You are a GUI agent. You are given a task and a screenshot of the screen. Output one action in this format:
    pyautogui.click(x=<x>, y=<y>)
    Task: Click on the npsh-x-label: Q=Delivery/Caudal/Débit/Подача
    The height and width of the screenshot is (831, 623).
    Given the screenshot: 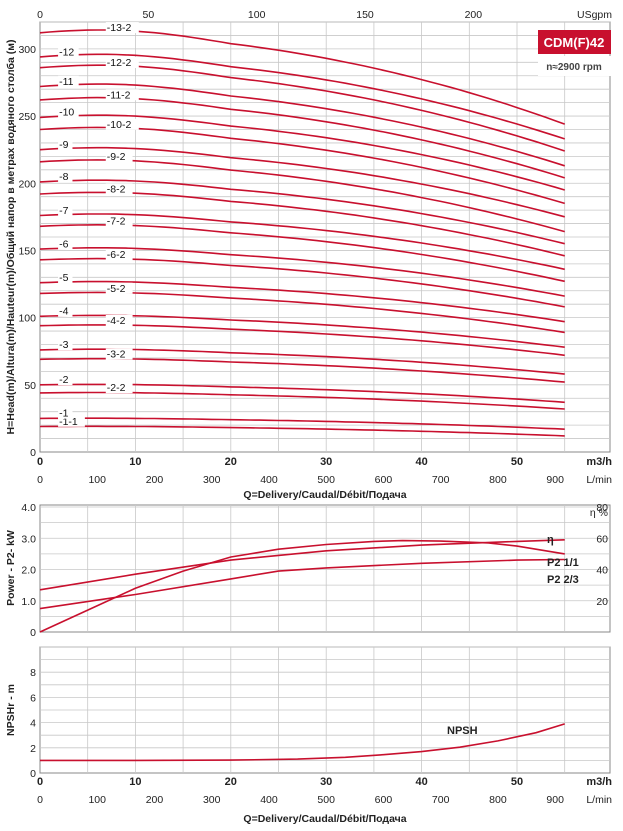 What is the action you would take?
    pyautogui.click(x=324, y=819)
    